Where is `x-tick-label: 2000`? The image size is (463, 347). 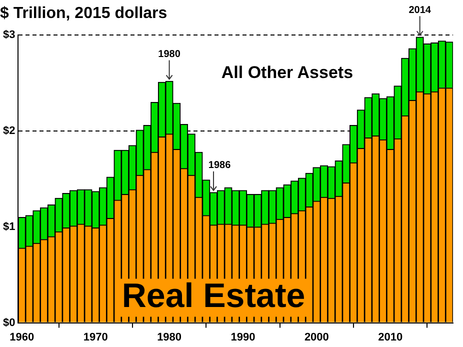 x-tick-label: 2000 is located at coordinates (316, 337).